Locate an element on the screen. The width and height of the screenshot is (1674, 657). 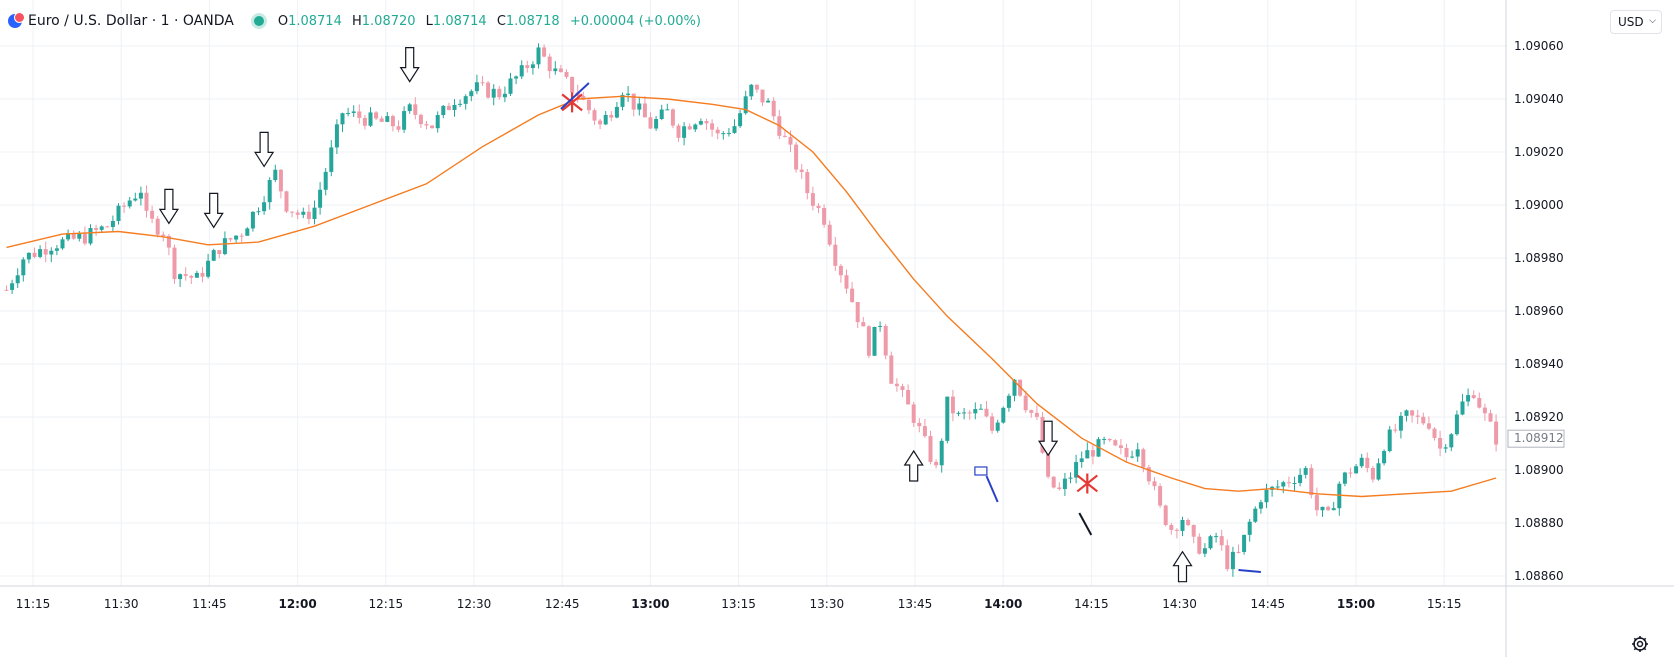
last-price-value: 1.08912 is located at coordinates (1539, 438).